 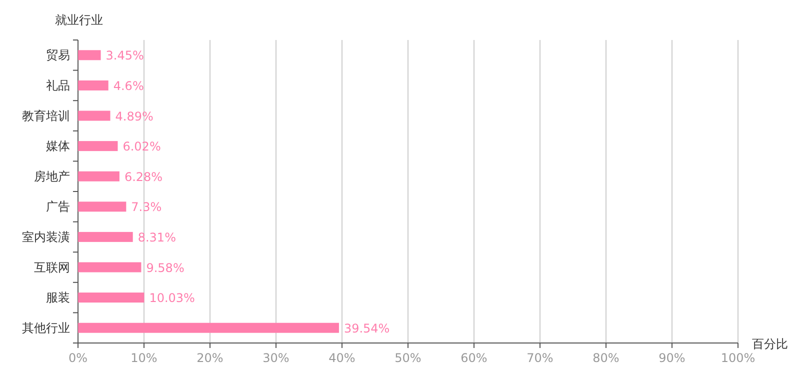 I want to click on data-label: 7.3%, so click(x=146, y=207).